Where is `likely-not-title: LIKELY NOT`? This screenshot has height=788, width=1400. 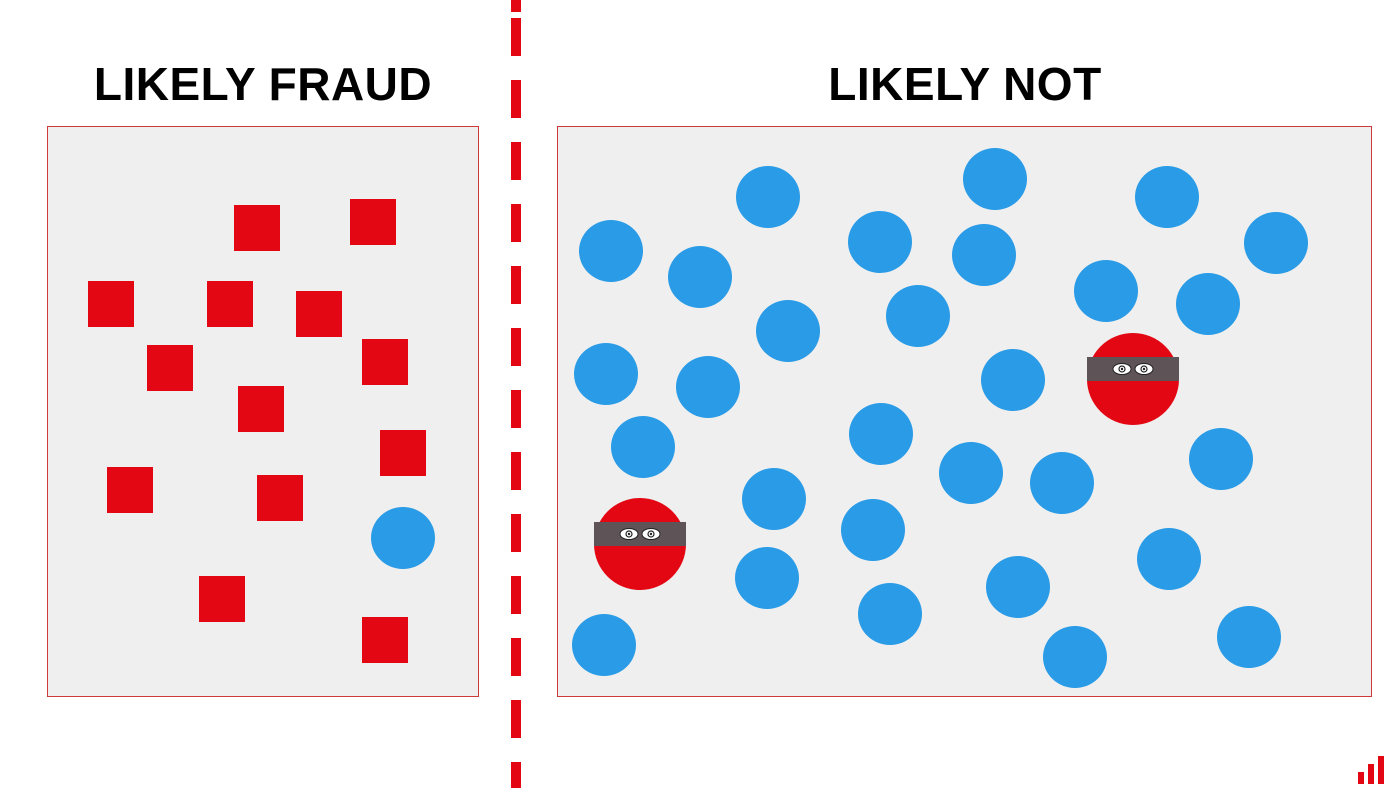
likely-not-title: LIKELY NOT is located at coordinates (965, 84).